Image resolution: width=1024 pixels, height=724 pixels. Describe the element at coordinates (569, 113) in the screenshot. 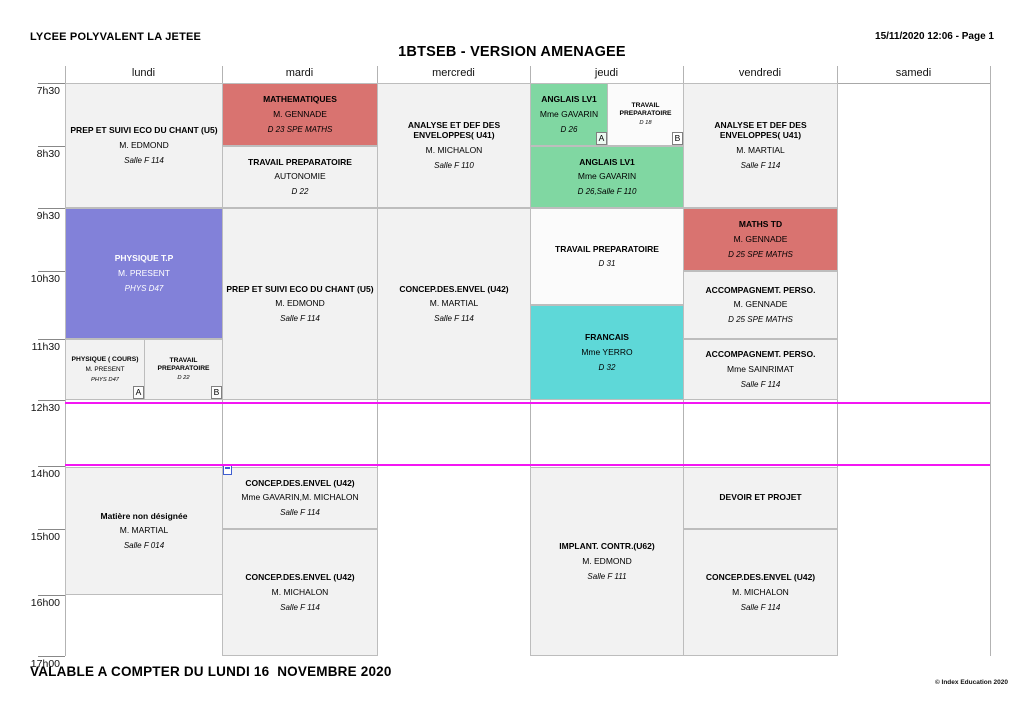

I see `course-teacher: Mme GAVARIN` at that location.